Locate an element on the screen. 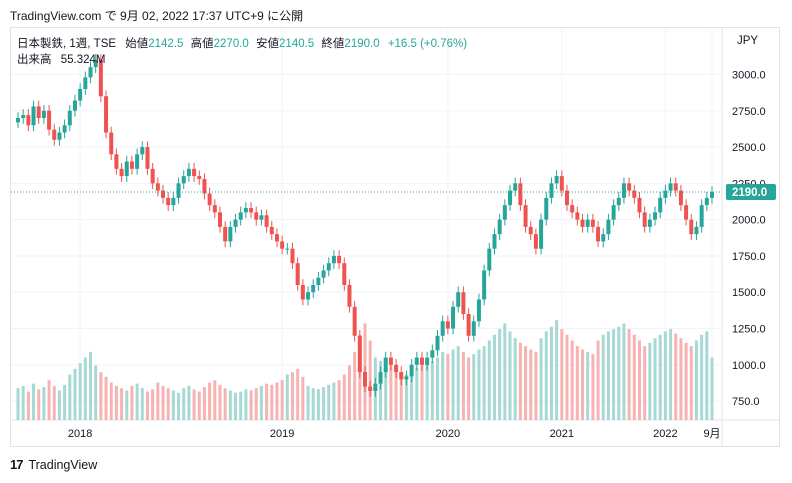  x-tick-label: 2022 is located at coordinates (665, 434).